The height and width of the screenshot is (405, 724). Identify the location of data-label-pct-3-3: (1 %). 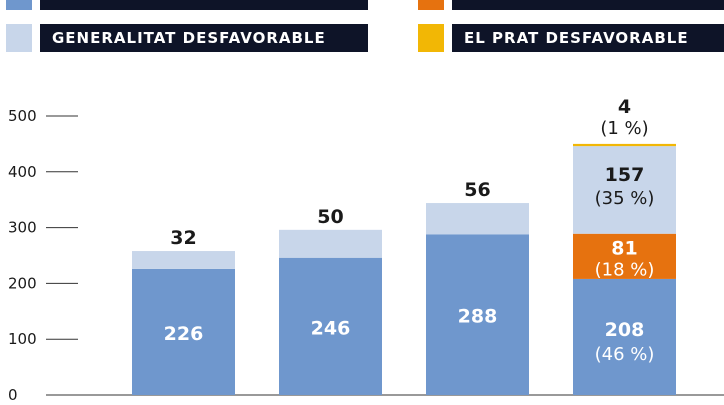
(624, 128).